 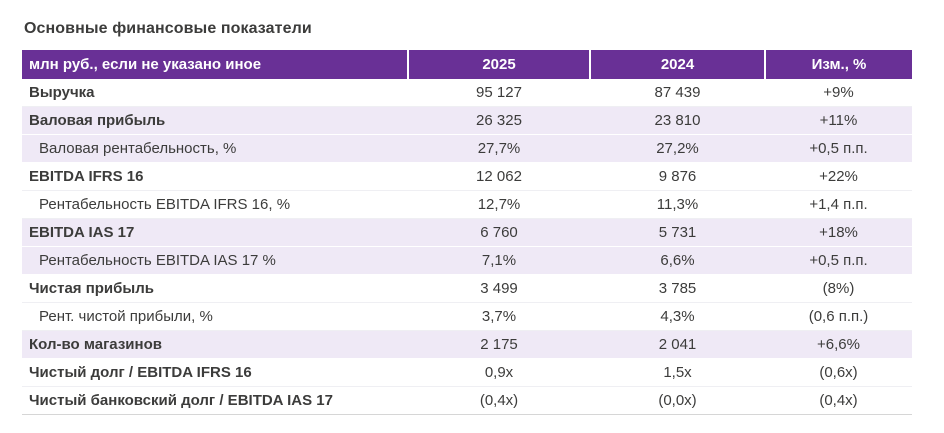 What do you see at coordinates (677, 176) in the screenshot?
I see `value-2024: 9 876` at bounding box center [677, 176].